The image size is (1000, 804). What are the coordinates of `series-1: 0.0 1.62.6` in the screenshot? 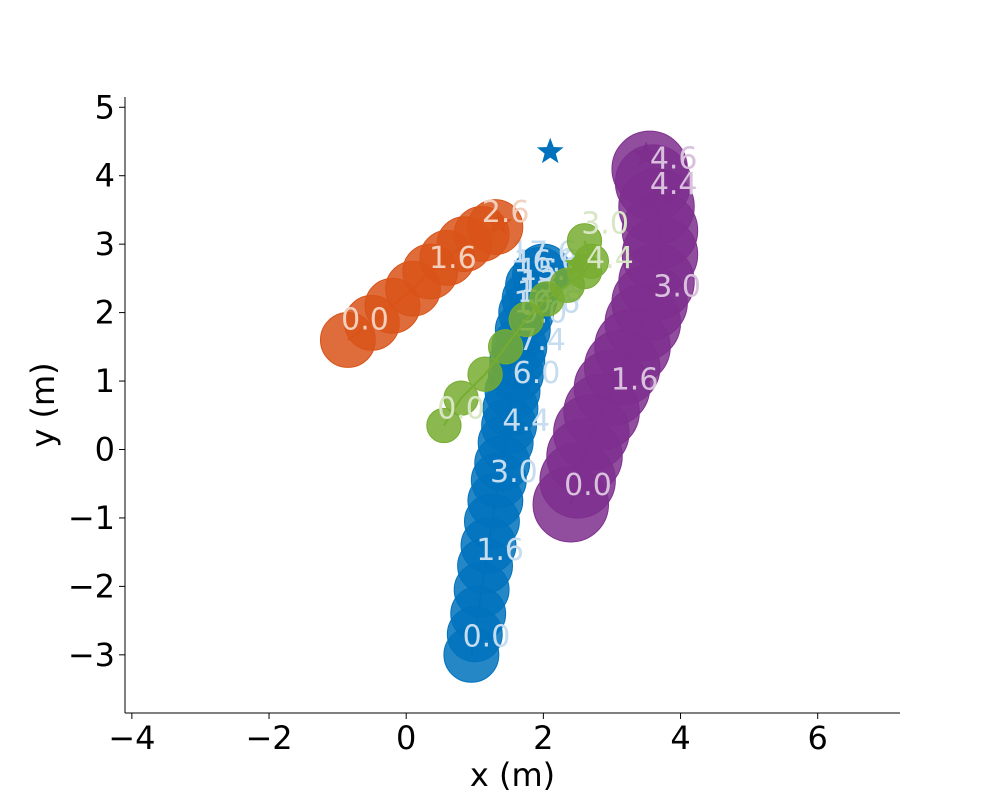 It's located at (424, 281).